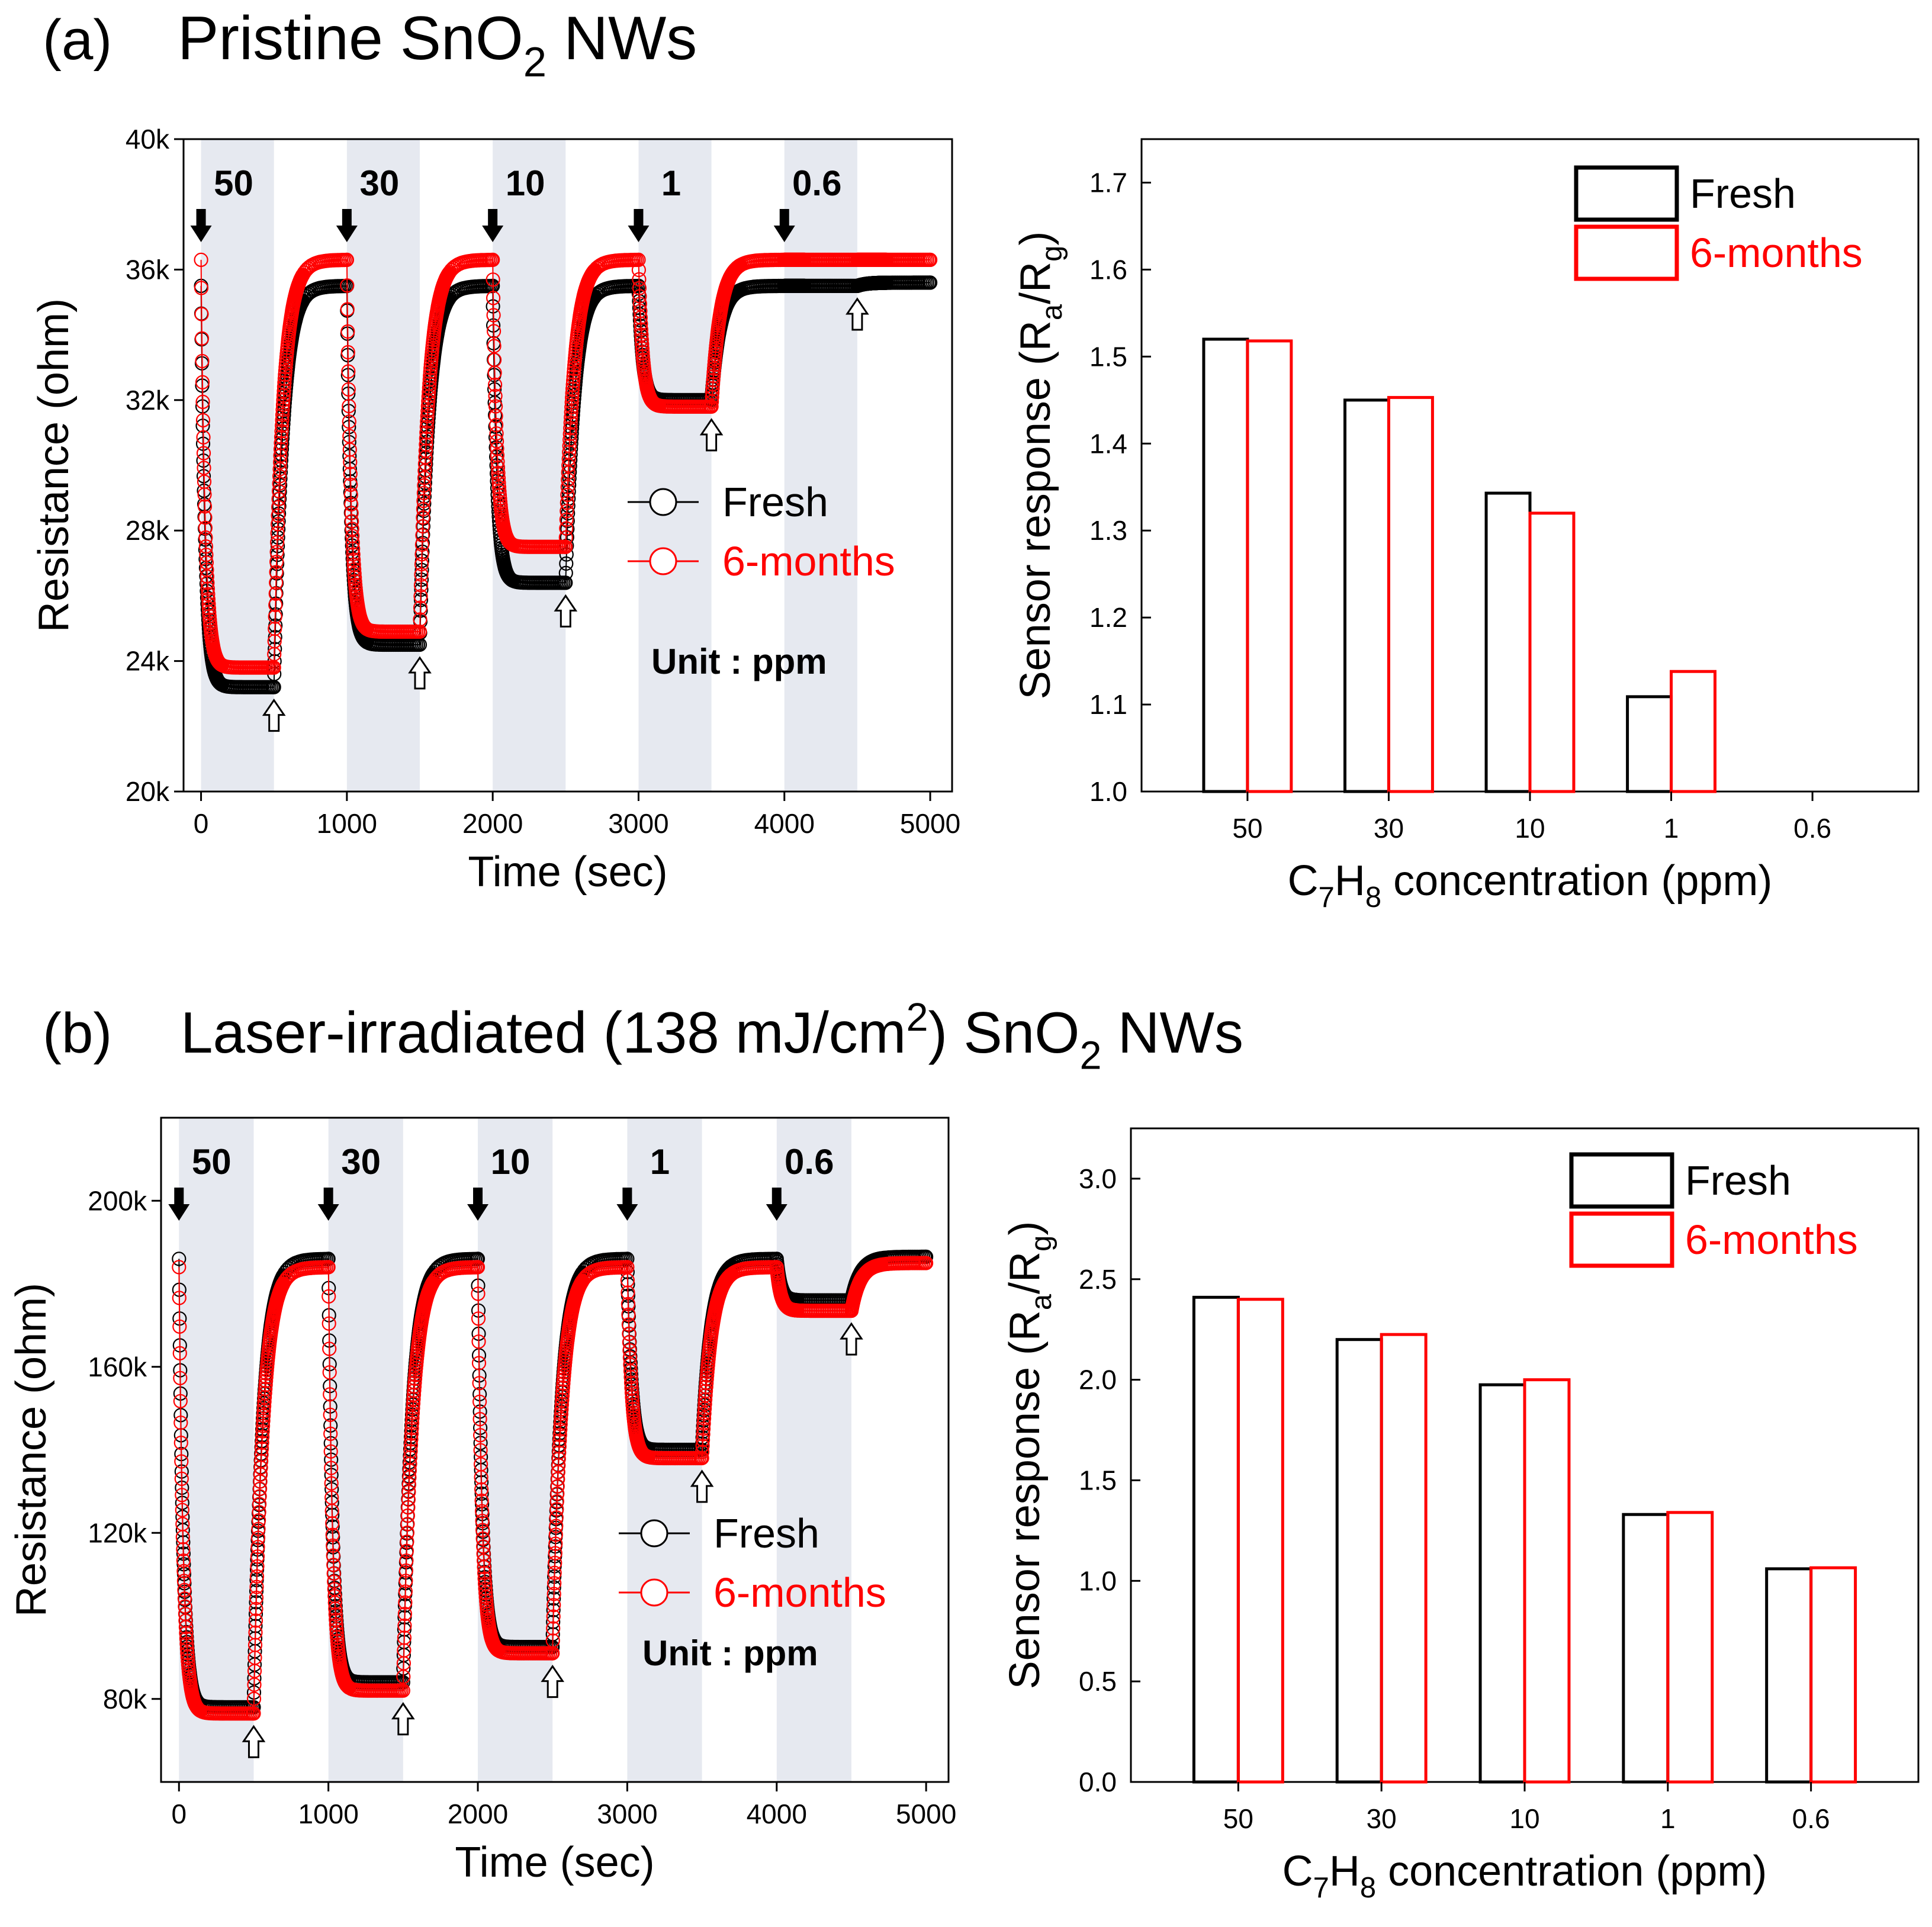 This screenshot has width=1932, height=1927. I want to click on y-tick-label: 36k, so click(148, 269).